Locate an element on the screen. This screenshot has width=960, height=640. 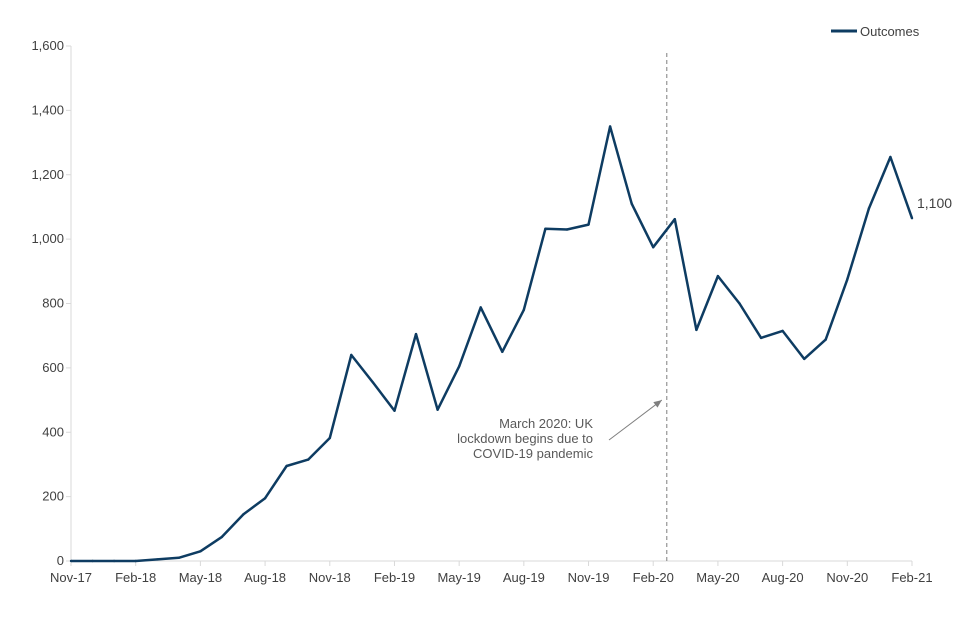
annotation-line: COVID-19 pandemic is located at coordinates (533, 453).